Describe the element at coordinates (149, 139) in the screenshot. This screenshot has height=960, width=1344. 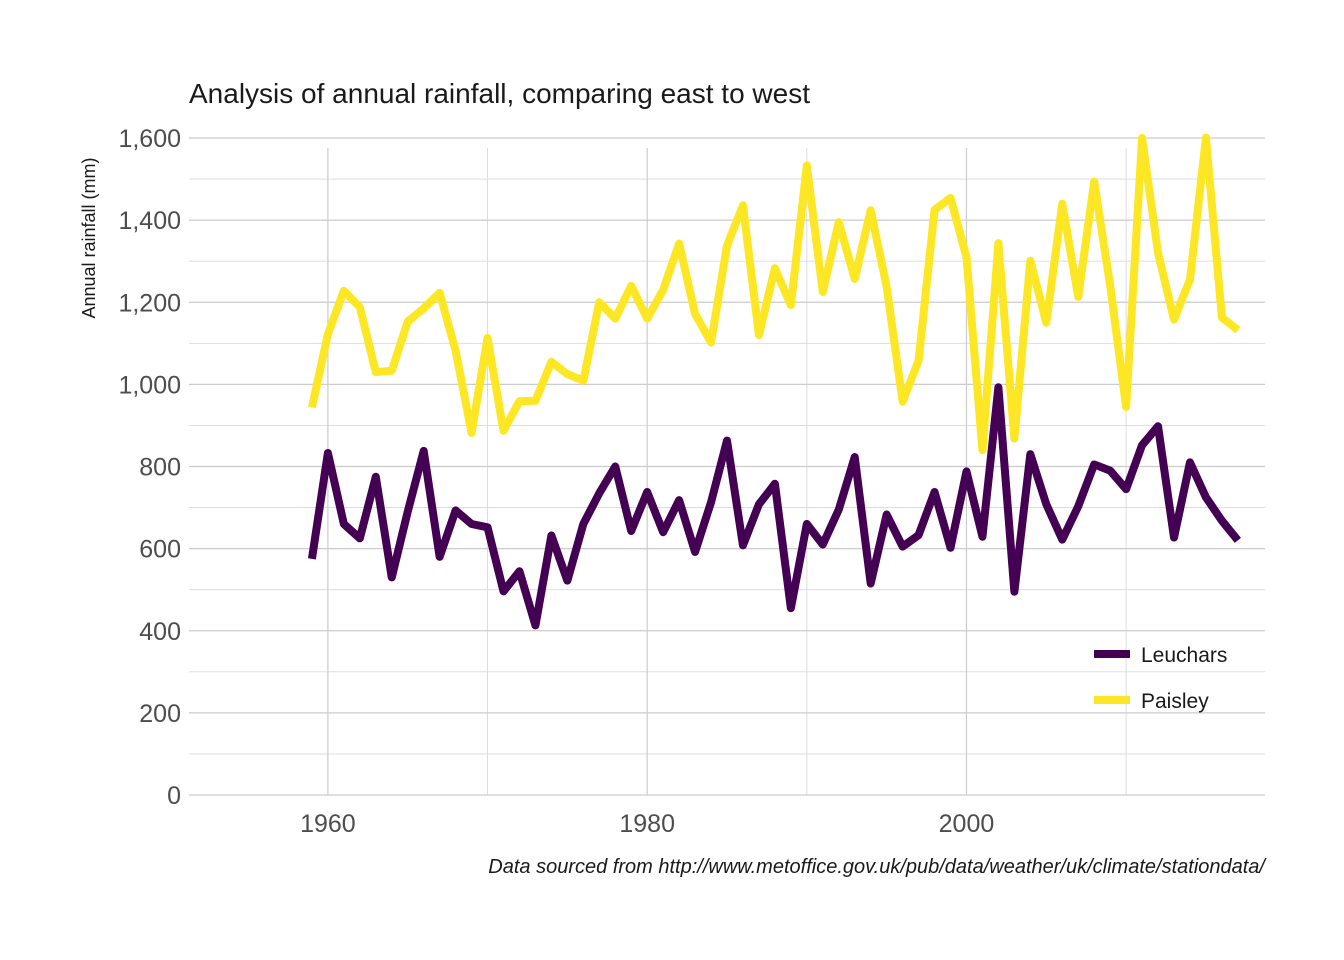
I see `y-tick-label: 1,600` at that location.